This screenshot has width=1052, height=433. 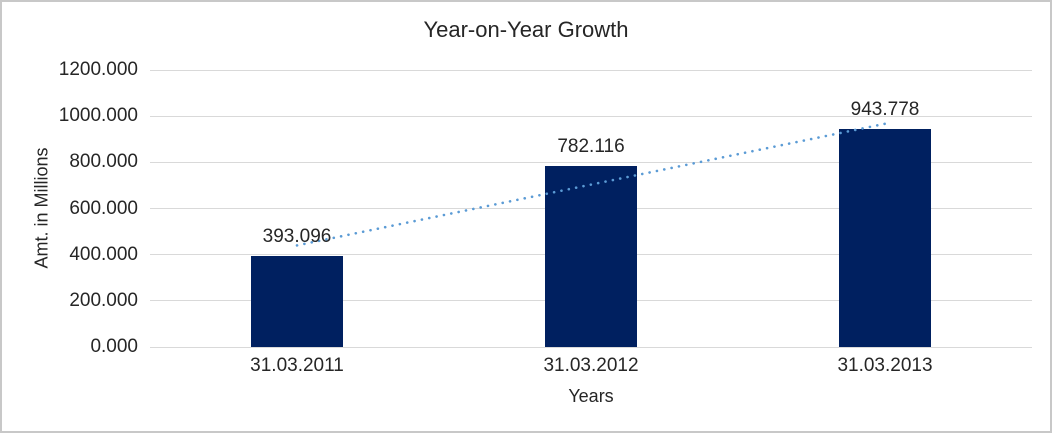 I want to click on x-tick-label: 31.03.2011, so click(x=297, y=365).